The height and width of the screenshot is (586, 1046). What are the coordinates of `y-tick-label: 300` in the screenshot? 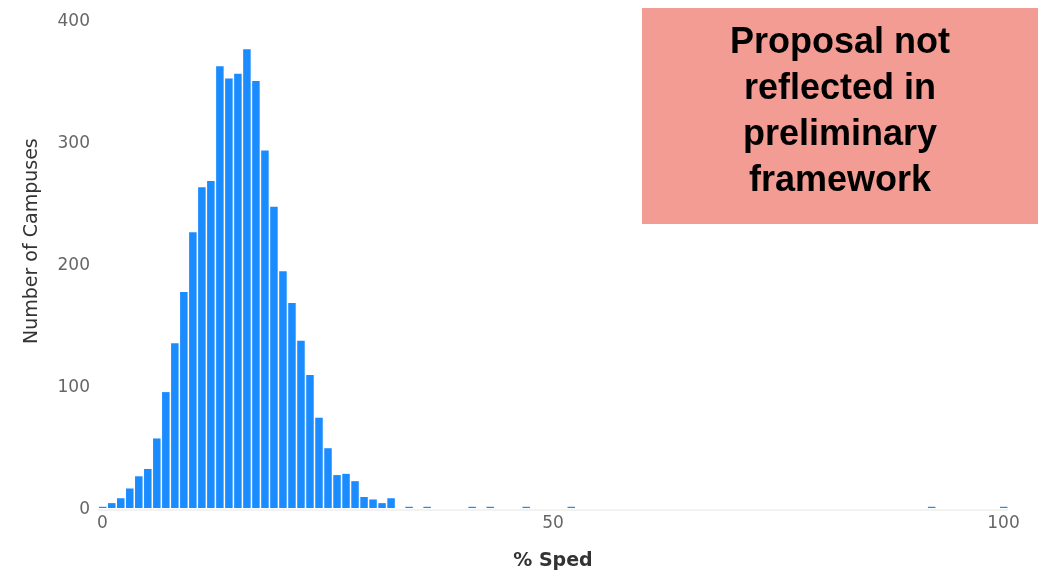 It's located at (73, 142).